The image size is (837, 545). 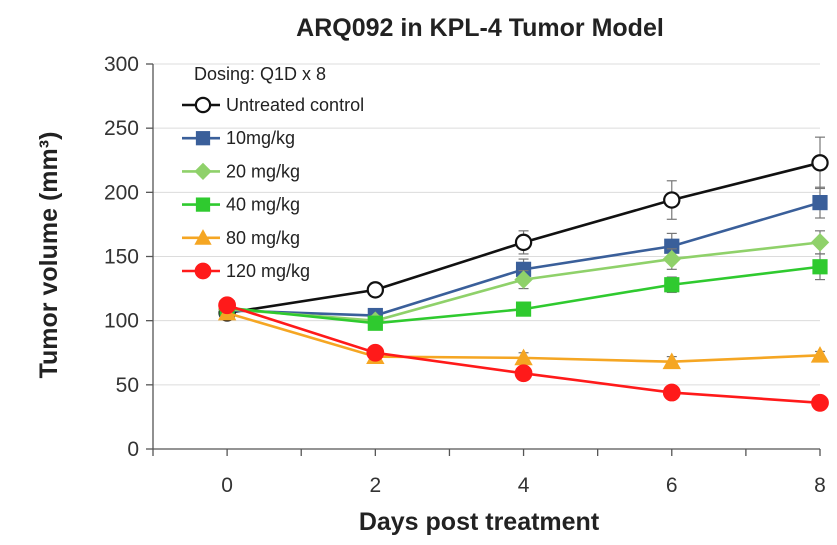 What do you see at coordinates (121, 64) in the screenshot?
I see `y-tick-label-300: 300` at bounding box center [121, 64].